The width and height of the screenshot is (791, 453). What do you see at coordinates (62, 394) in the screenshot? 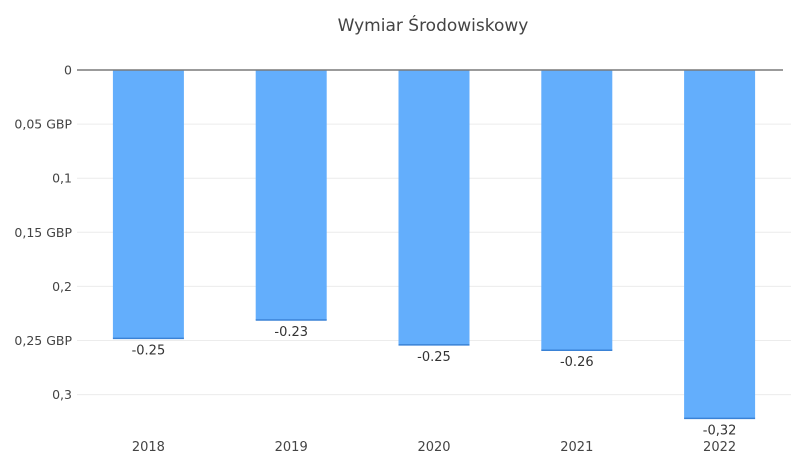
I see `y-tick-label: 0,3` at bounding box center [62, 394].